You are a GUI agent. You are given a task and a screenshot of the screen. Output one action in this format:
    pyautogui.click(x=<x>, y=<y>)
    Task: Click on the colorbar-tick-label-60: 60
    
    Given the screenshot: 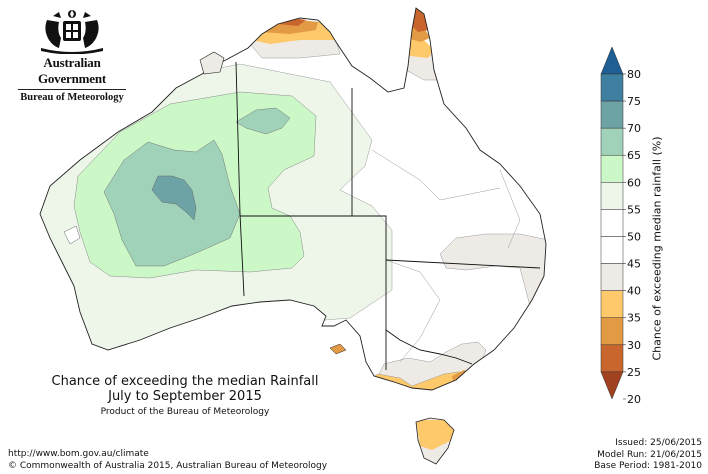 What is the action you would take?
    pyautogui.click(x=634, y=182)
    